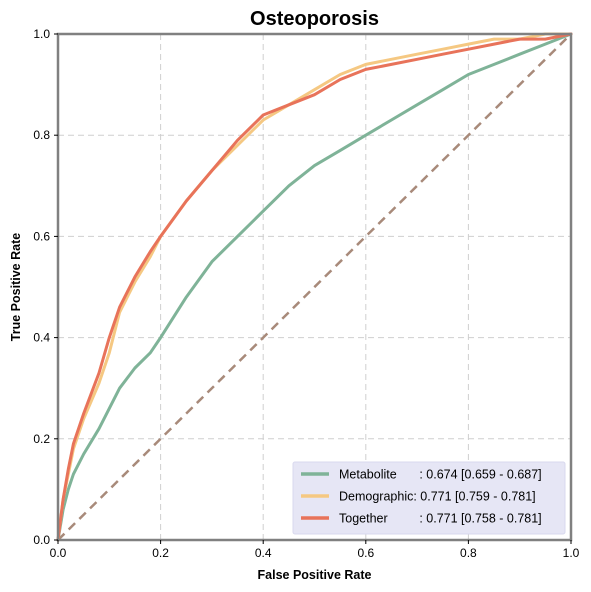 The height and width of the screenshot is (592, 591). I want to click on legend-series-metric: : 0.771 [0.759 - 0.781], so click(474, 497).